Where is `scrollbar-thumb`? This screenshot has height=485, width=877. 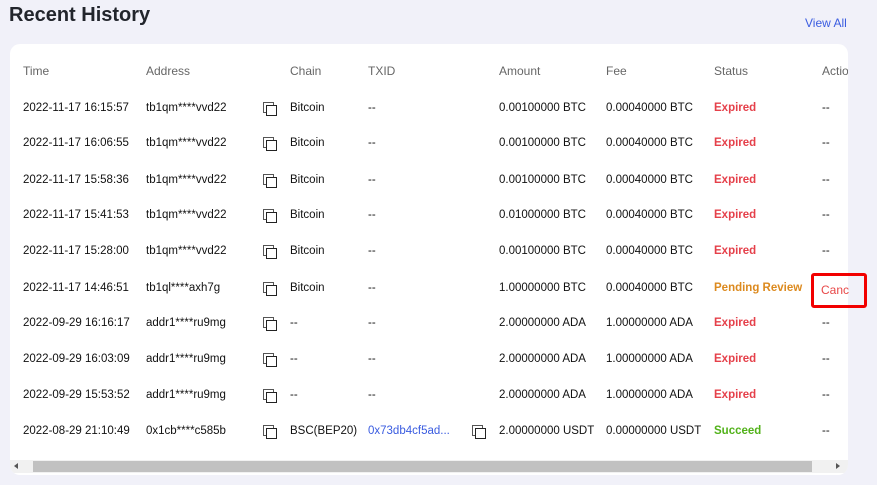
scrollbar-thumb is located at coordinates (422, 466).